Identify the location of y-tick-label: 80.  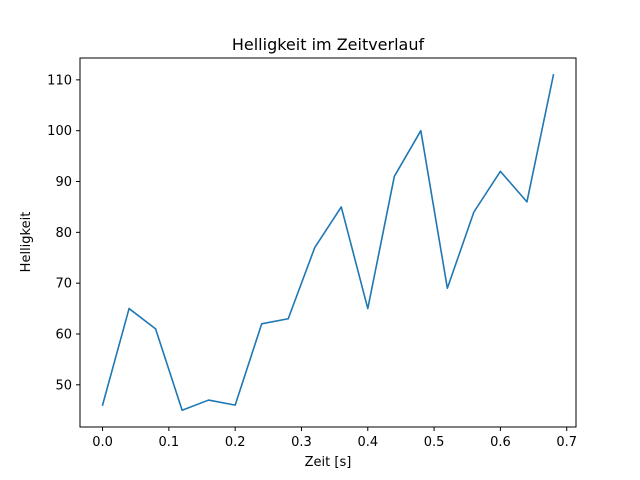
(63, 233).